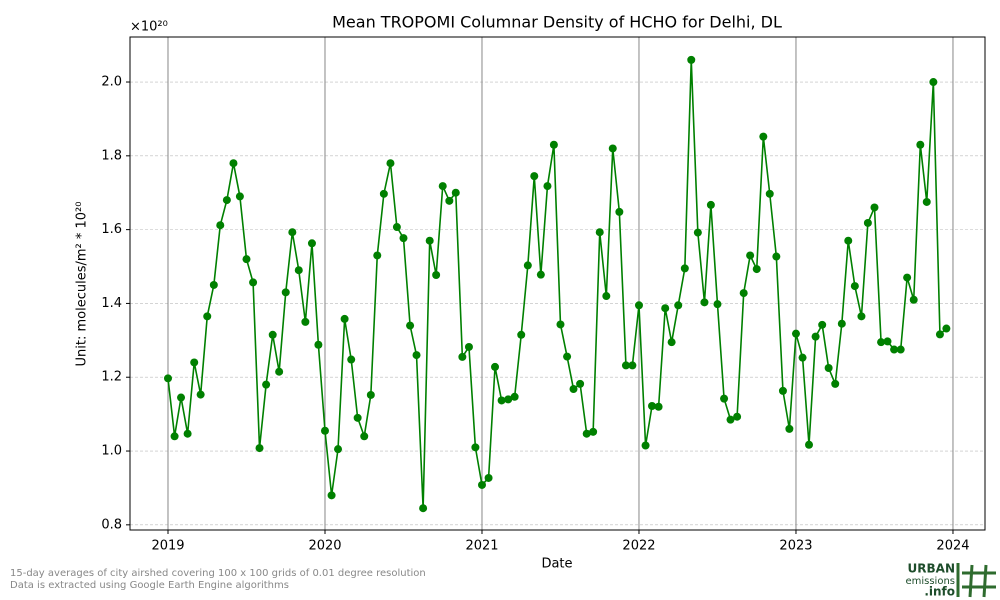 The width and height of the screenshot is (1000, 600). I want to click on logo-text: URBAN, so click(931, 569).